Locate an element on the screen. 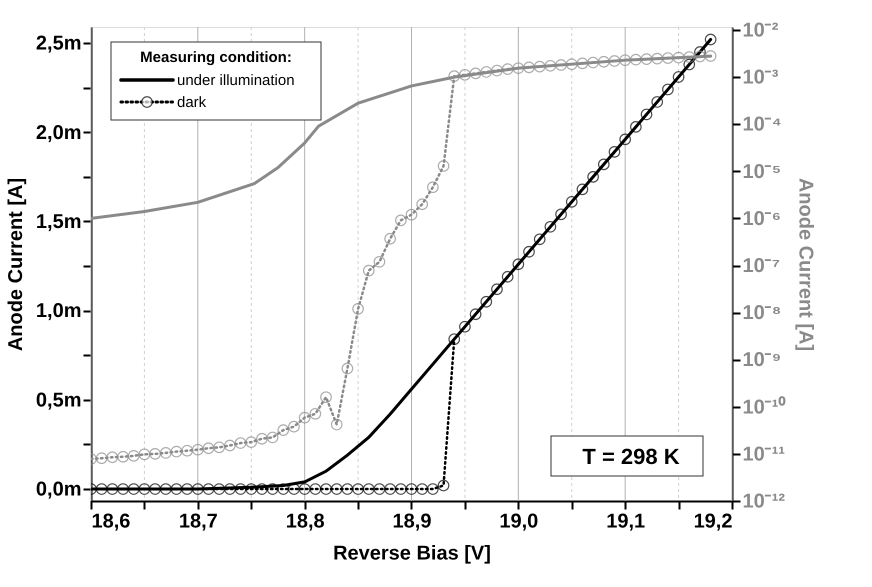 This screenshot has height=587, width=872. x-axis-title: Reverse Bias [V] is located at coordinates (412, 553).